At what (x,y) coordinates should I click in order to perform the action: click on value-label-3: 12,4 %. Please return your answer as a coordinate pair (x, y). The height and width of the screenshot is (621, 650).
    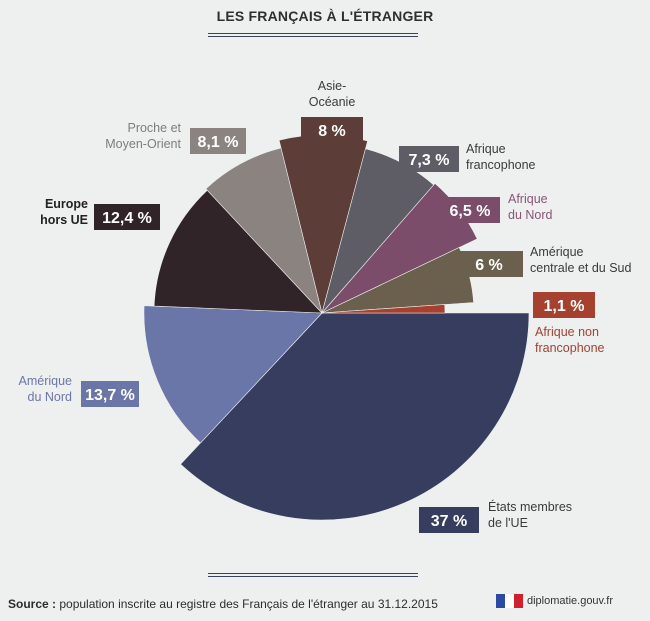
    Looking at the image, I should click on (127, 218).